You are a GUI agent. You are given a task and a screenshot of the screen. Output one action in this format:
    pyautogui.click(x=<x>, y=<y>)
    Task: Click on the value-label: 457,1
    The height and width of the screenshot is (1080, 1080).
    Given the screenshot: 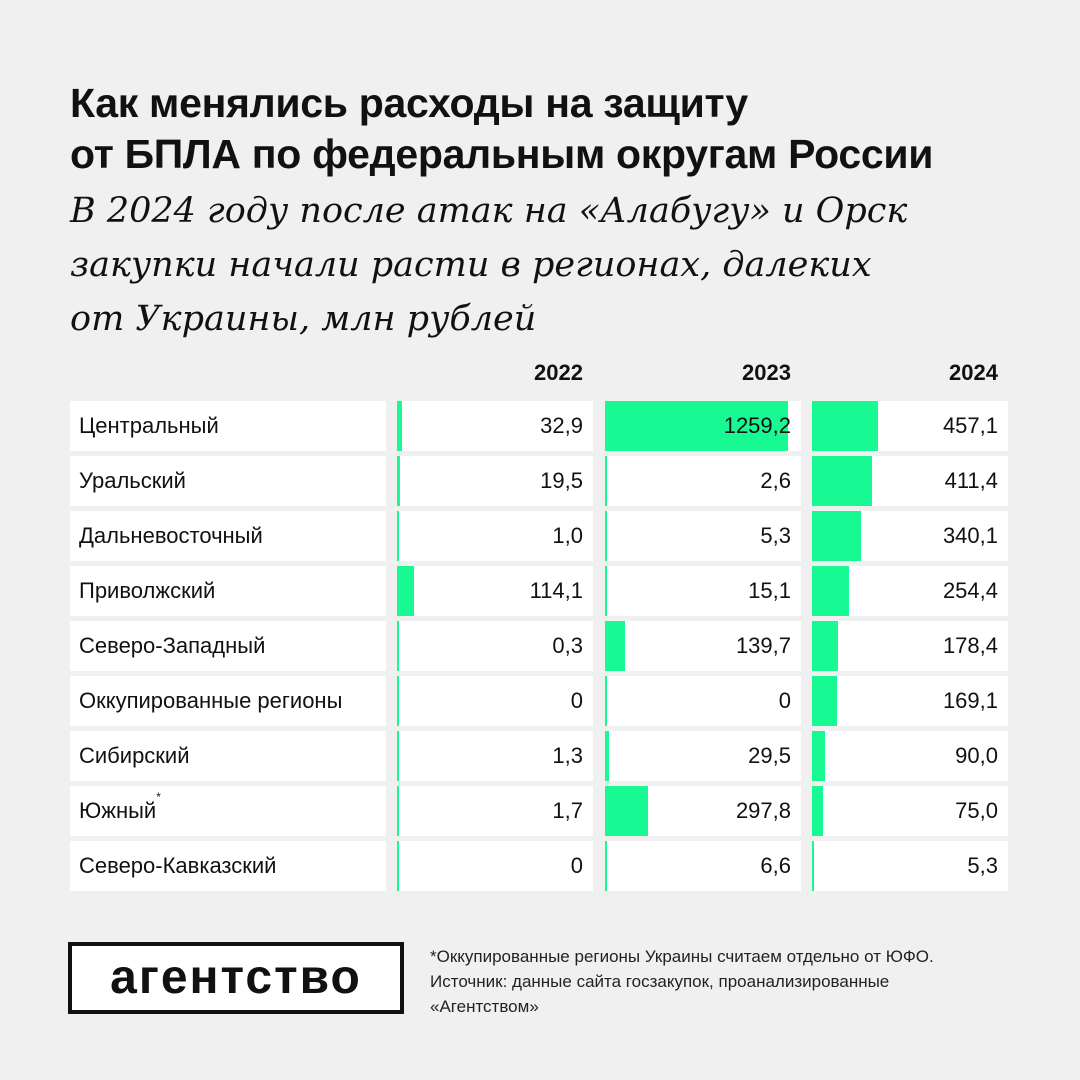 What is the action you would take?
    pyautogui.click(x=970, y=425)
    